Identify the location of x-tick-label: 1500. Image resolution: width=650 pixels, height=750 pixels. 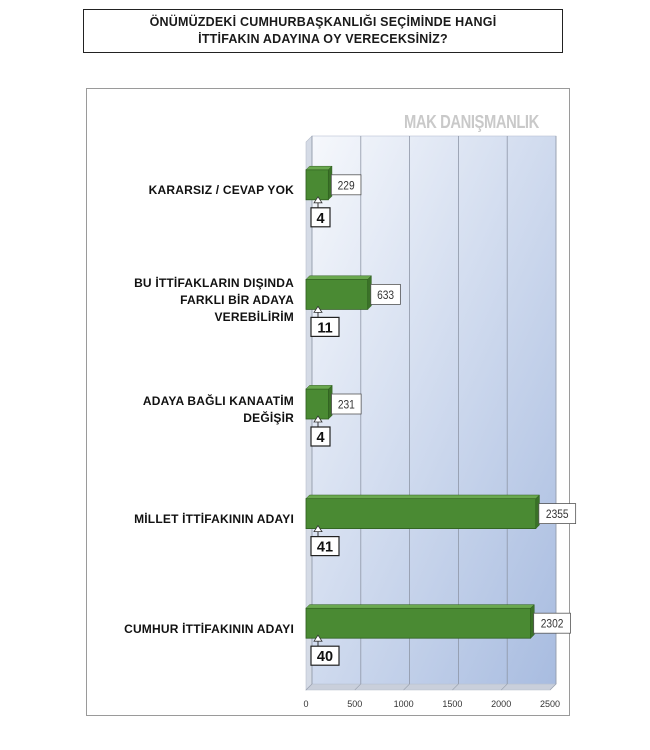
(452, 704).